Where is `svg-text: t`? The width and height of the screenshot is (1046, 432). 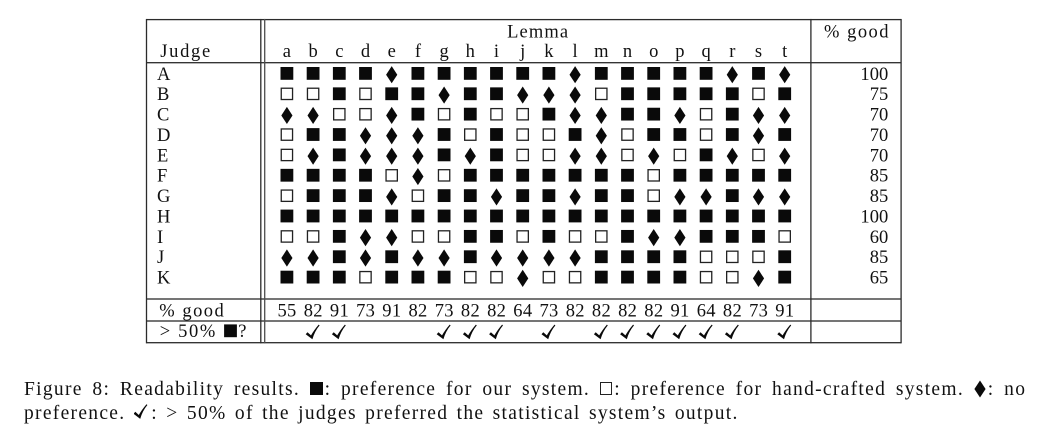 svg-text: t is located at coordinates (785, 52).